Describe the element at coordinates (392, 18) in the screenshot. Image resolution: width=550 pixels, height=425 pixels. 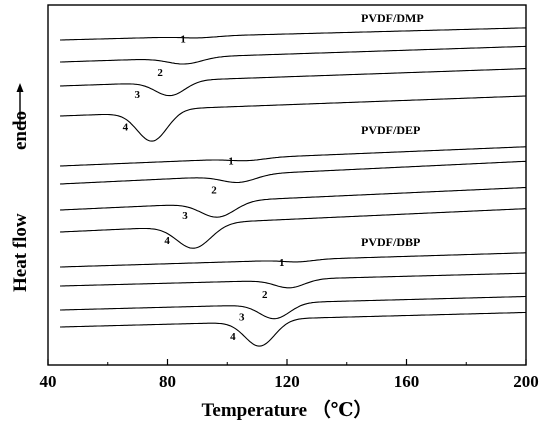
I see `group-label: PVDF/DMP` at that location.